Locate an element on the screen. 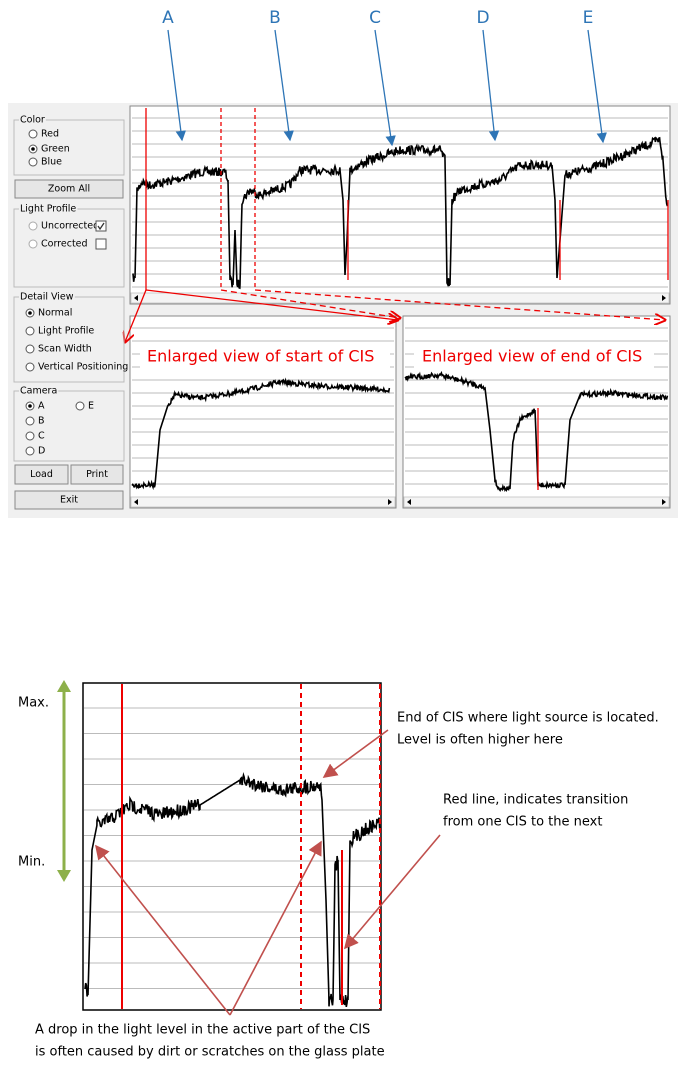  button-label: Zoom All is located at coordinates (69, 189).